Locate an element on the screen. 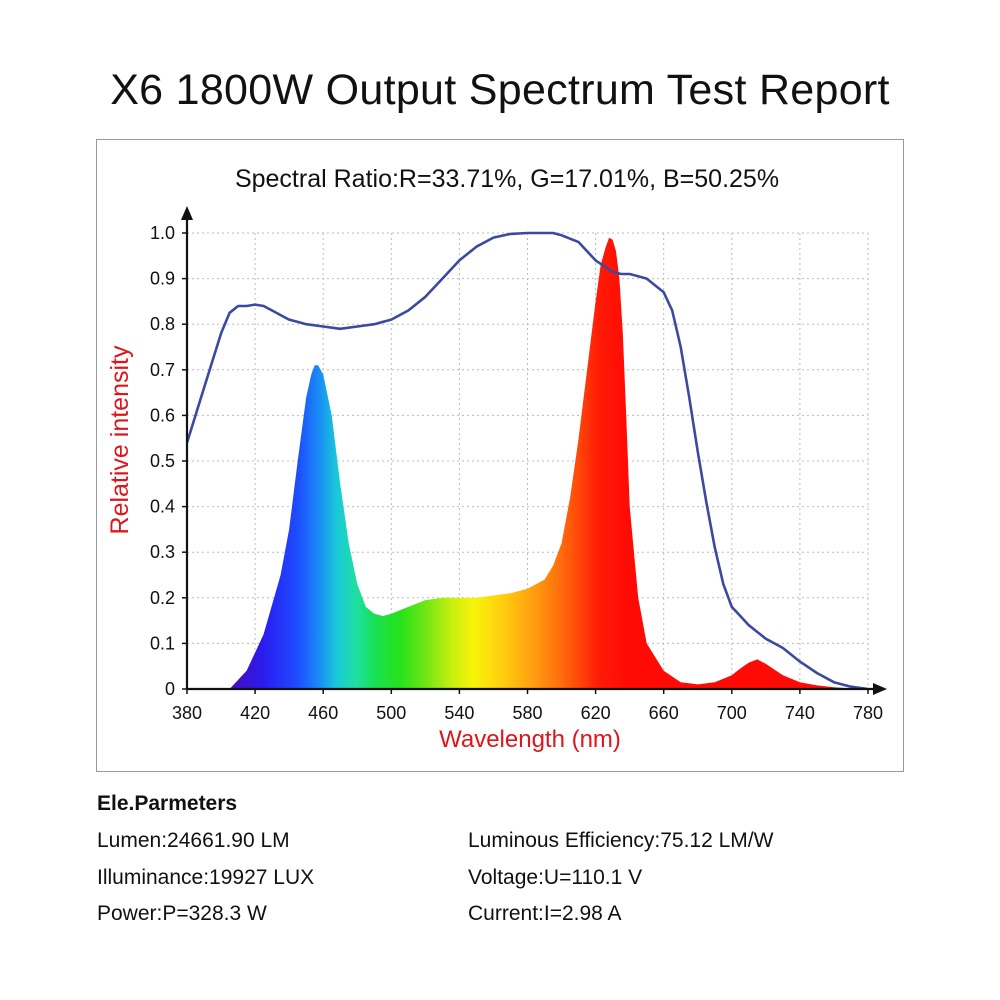  x-tick-label: 580 is located at coordinates (527, 713).